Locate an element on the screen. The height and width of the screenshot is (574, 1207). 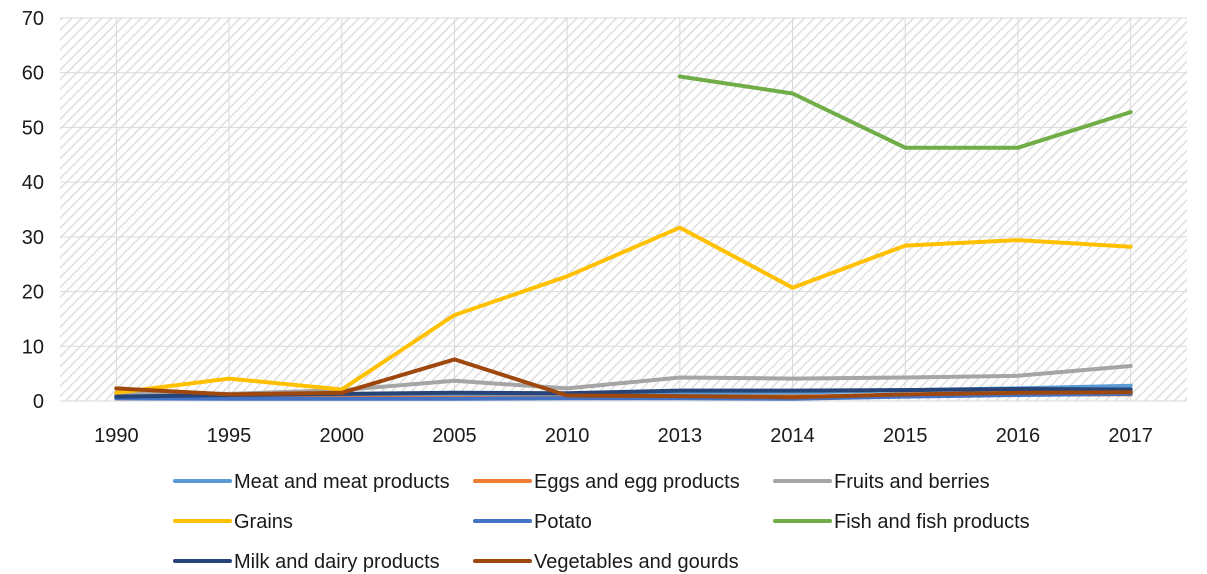
legend-label: Fish and fish products is located at coordinates (932, 522).